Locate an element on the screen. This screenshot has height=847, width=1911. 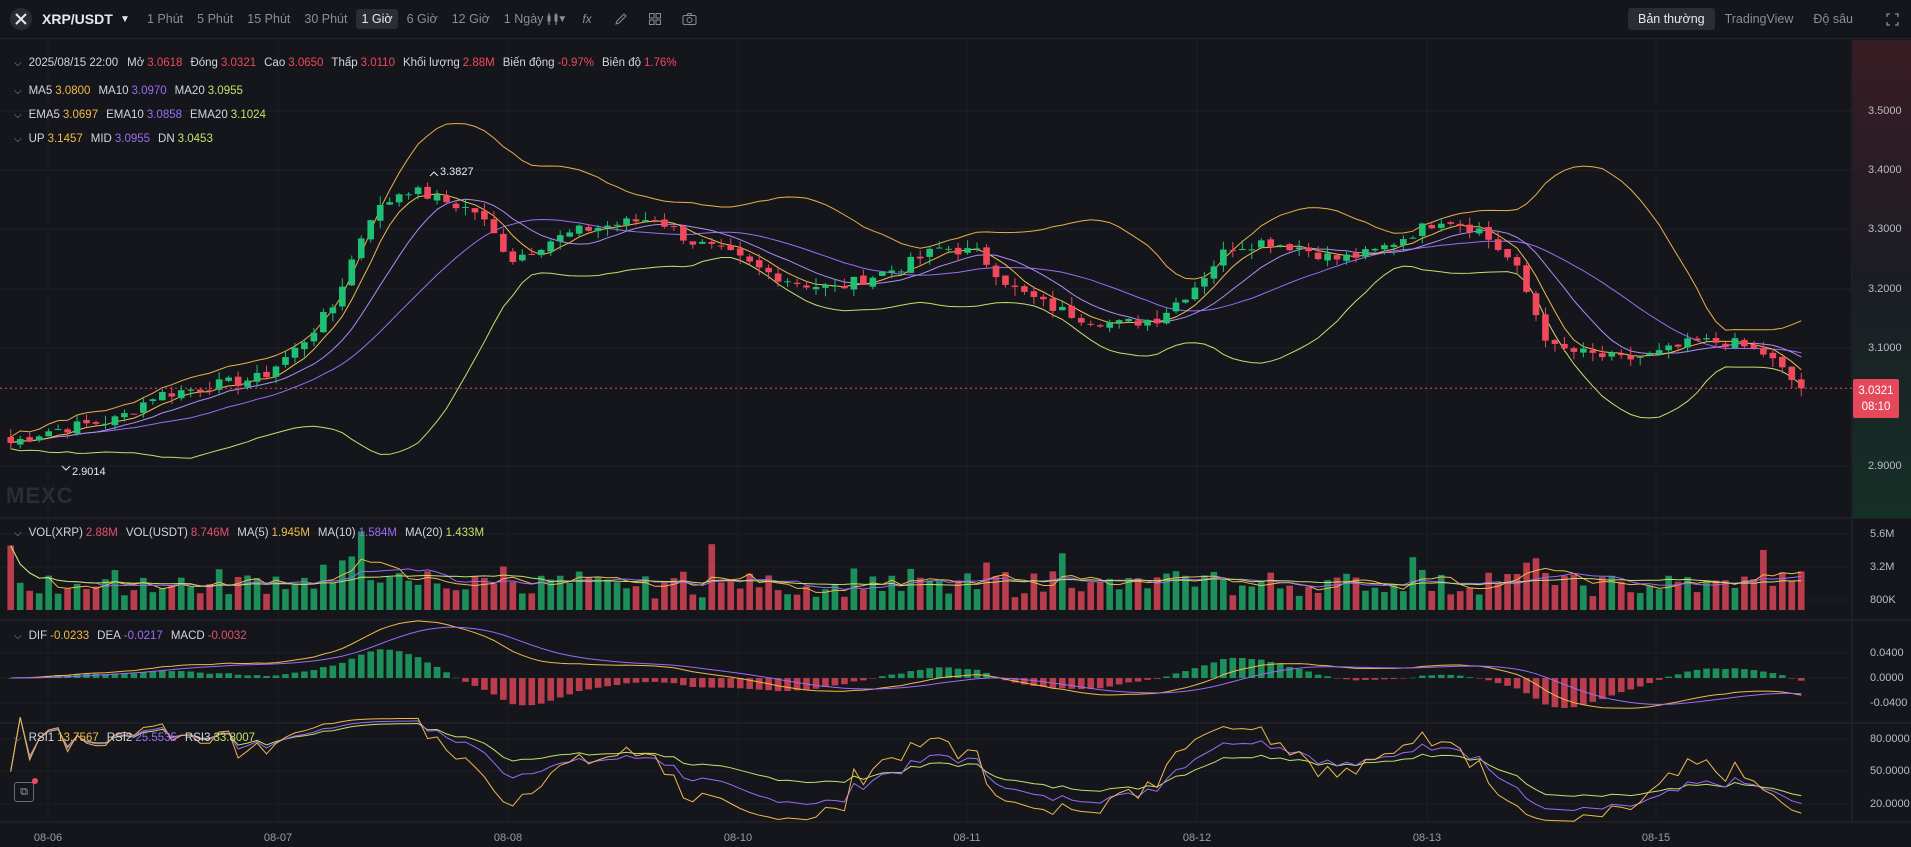
interval-6h: 6 Giờ is located at coordinates (422, 19).